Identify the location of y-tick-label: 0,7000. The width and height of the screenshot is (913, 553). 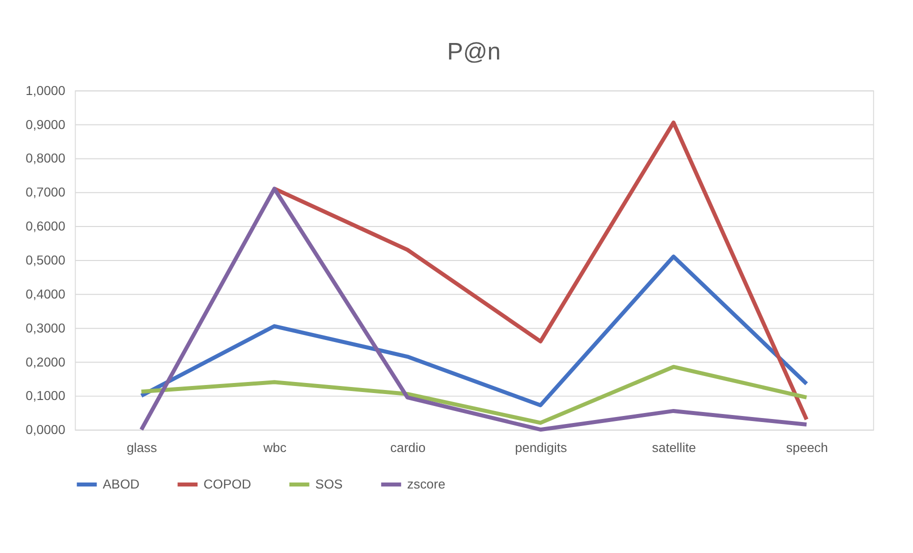
(46, 192).